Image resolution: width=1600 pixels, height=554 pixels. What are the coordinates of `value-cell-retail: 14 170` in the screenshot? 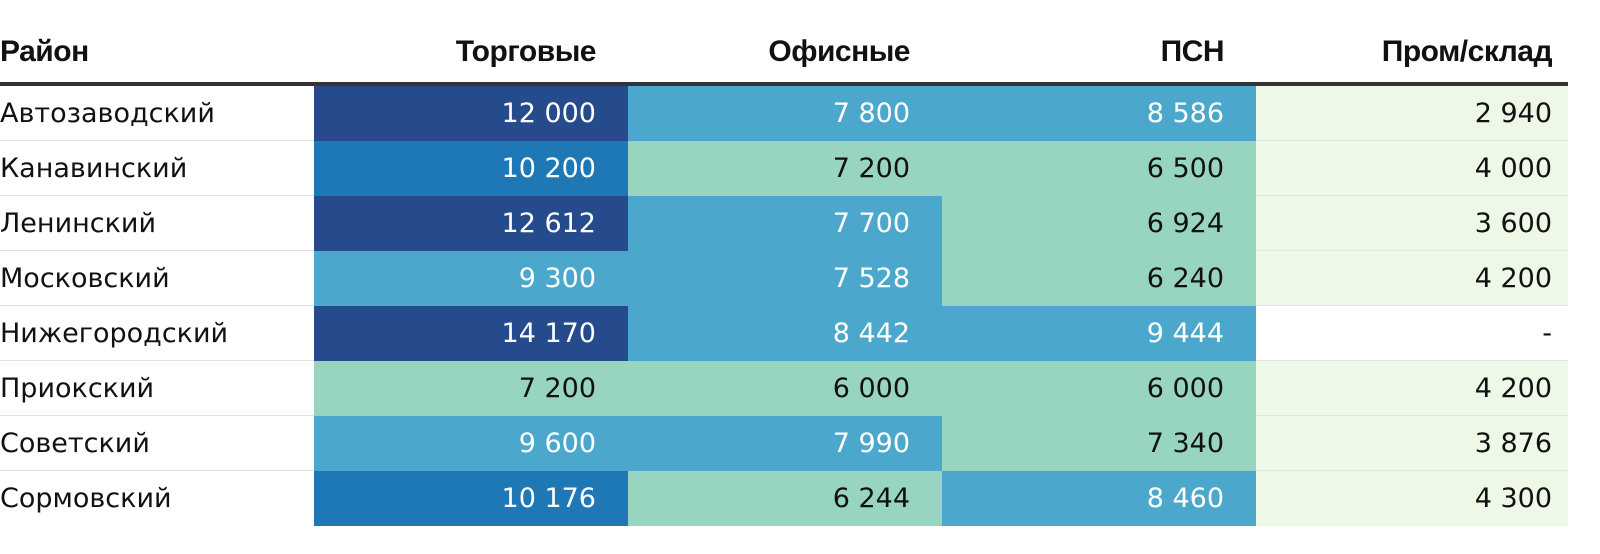 It's located at (471, 333).